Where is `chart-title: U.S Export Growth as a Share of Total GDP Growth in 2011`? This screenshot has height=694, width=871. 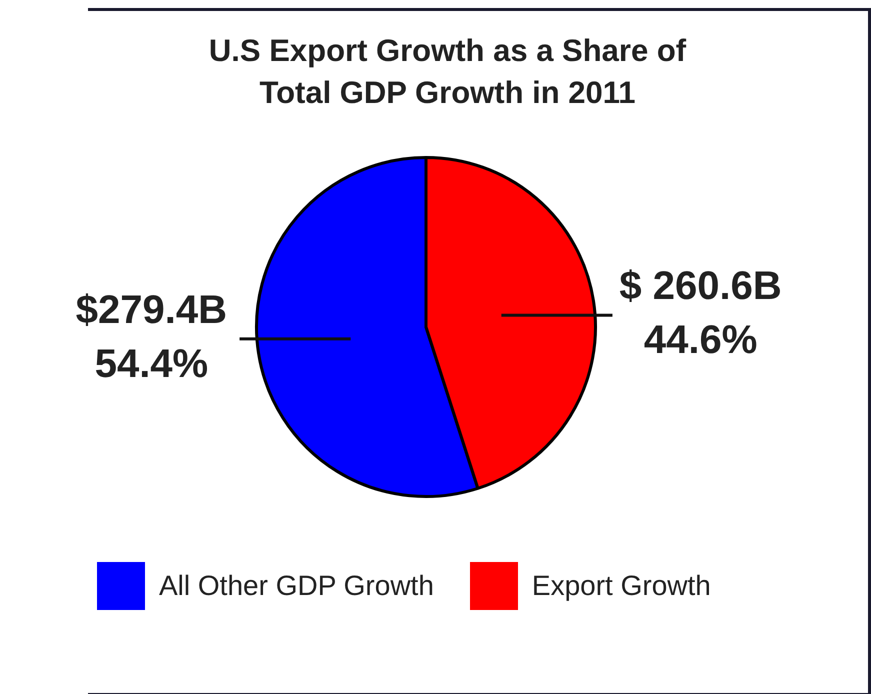 chart-title: U.S Export Growth as a Share of Total GDP Growth in 2011 is located at coordinates (448, 72).